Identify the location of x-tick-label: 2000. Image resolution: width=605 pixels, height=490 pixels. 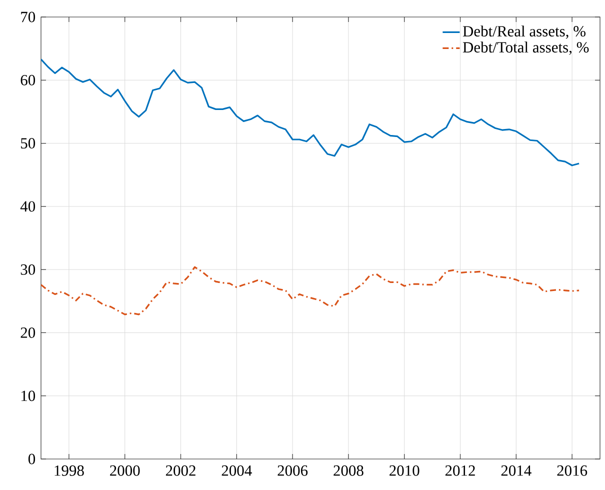
(125, 470).